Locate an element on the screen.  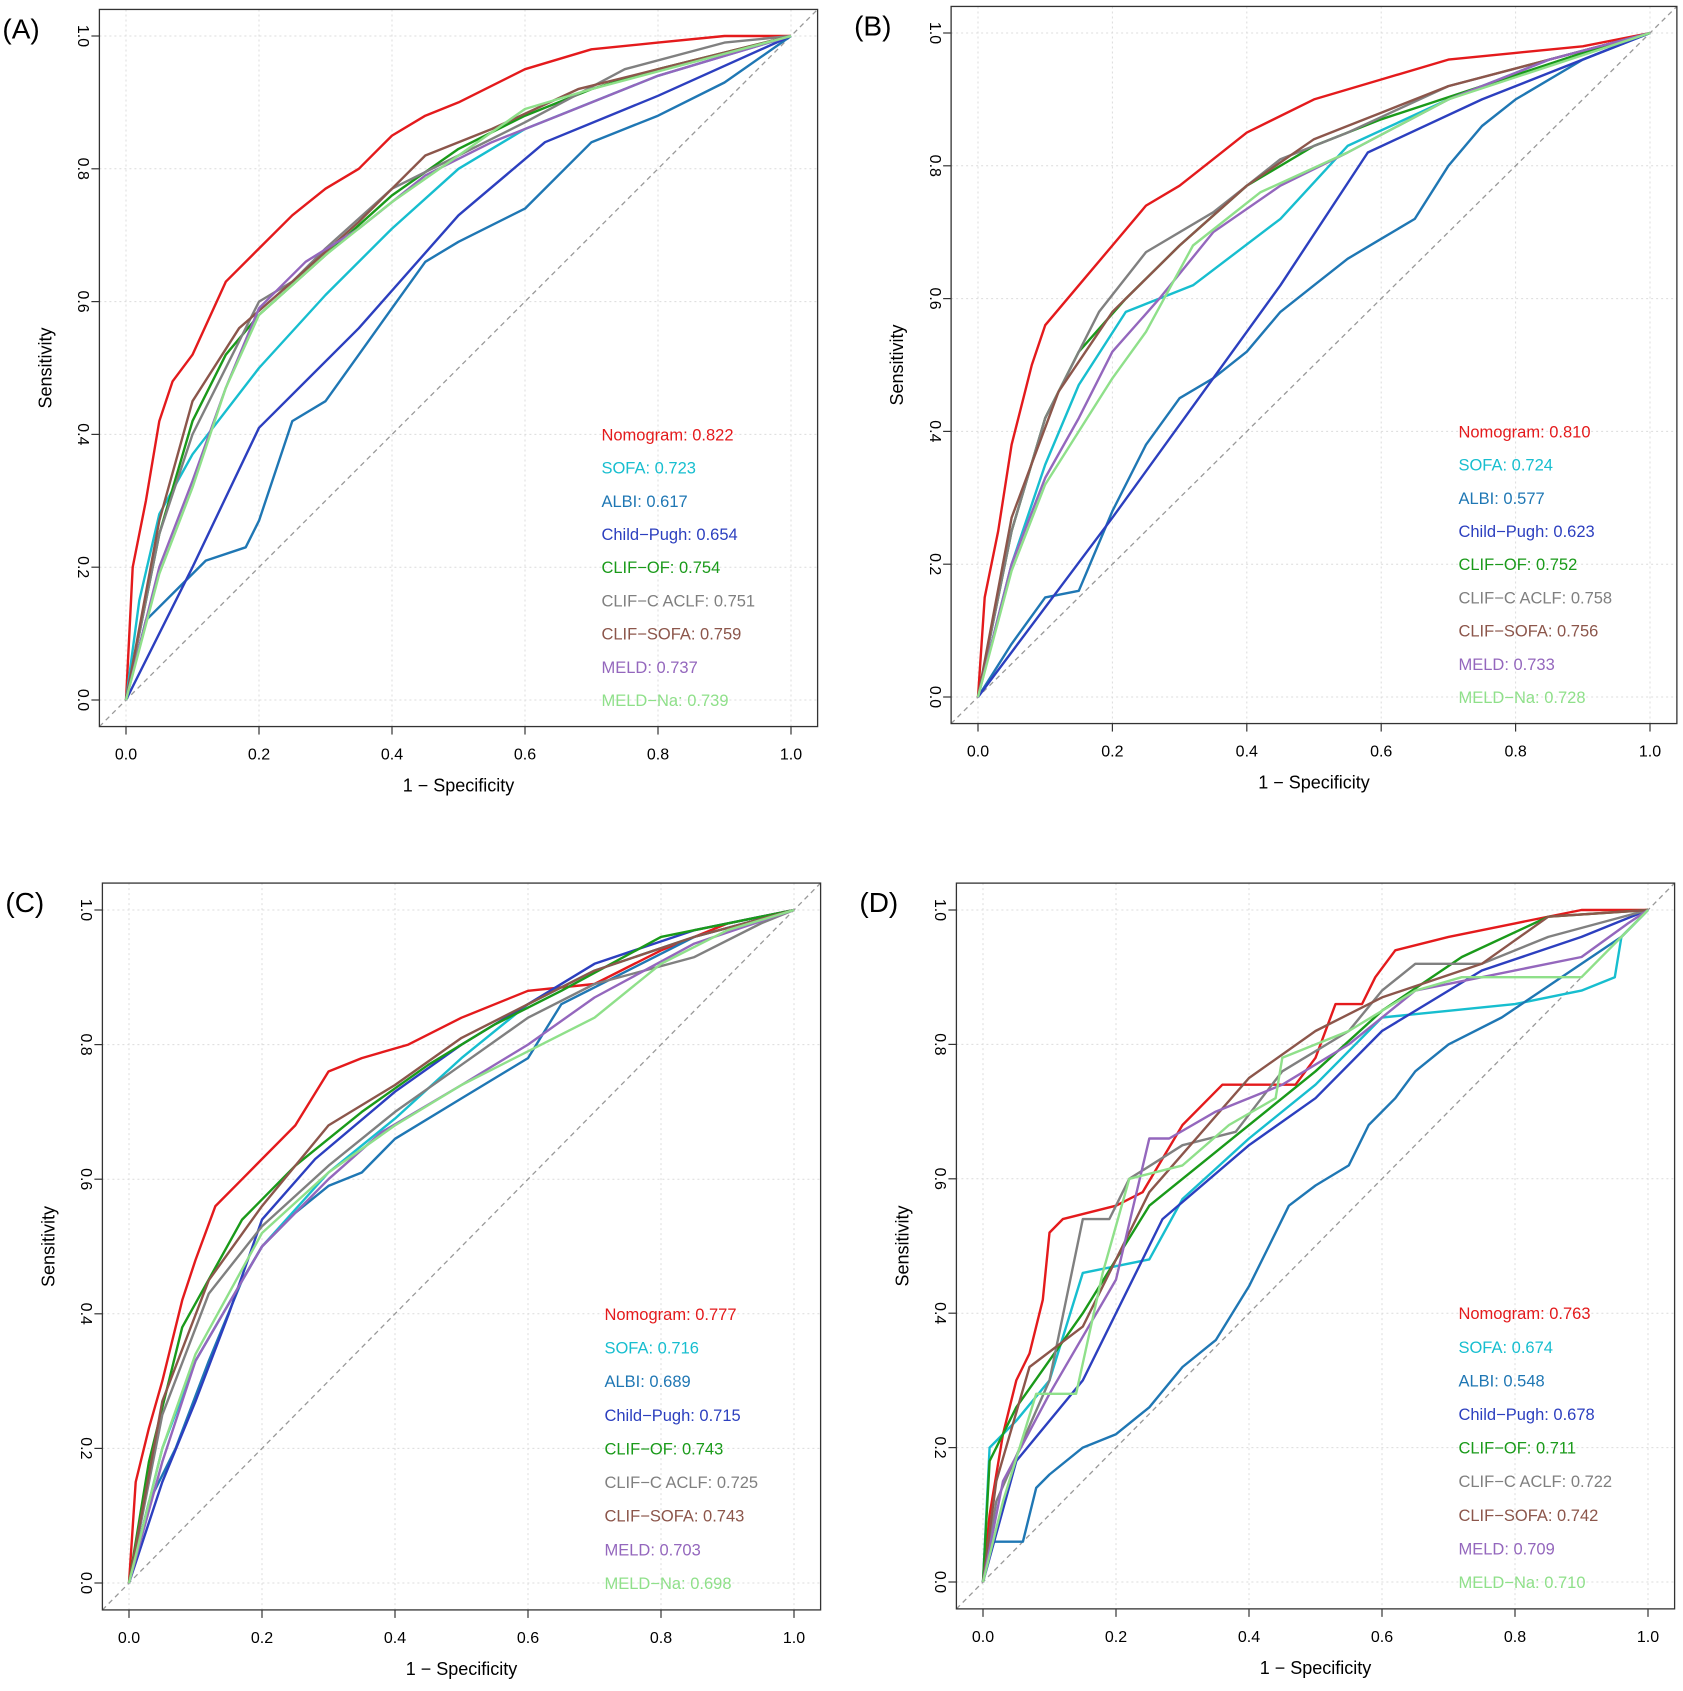
legend-entry: Child−Pugh: 0.623 is located at coordinates (1526, 532).